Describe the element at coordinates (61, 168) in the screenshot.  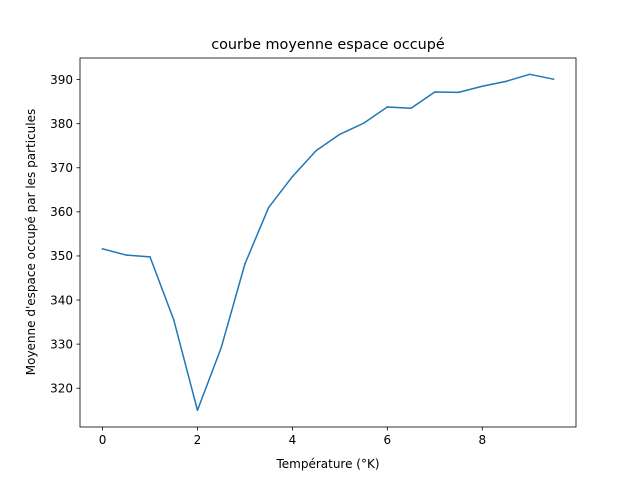
I see `y-tick-label: 370` at that location.